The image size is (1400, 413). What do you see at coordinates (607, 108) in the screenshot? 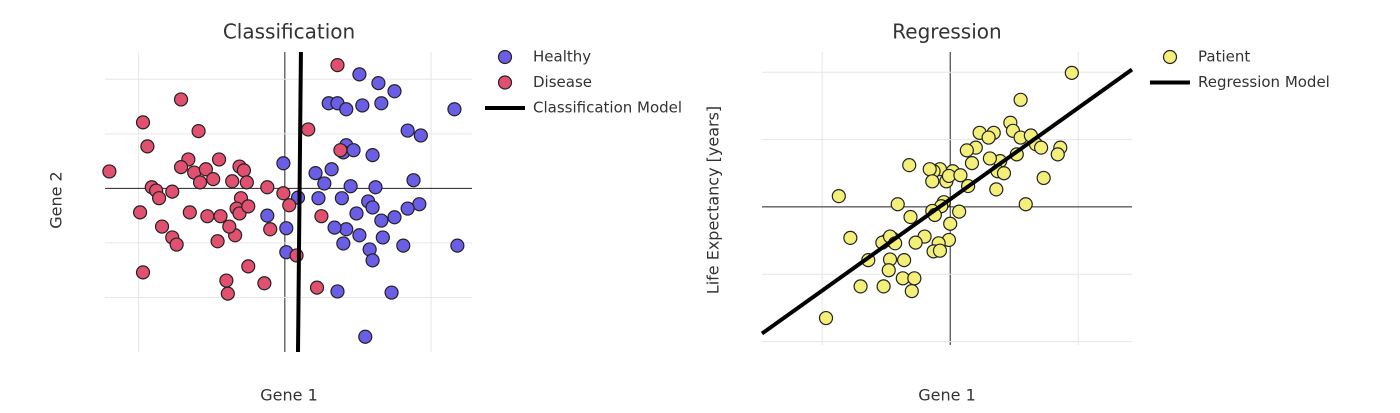
I see `legend-label: Classification Model` at bounding box center [607, 108].